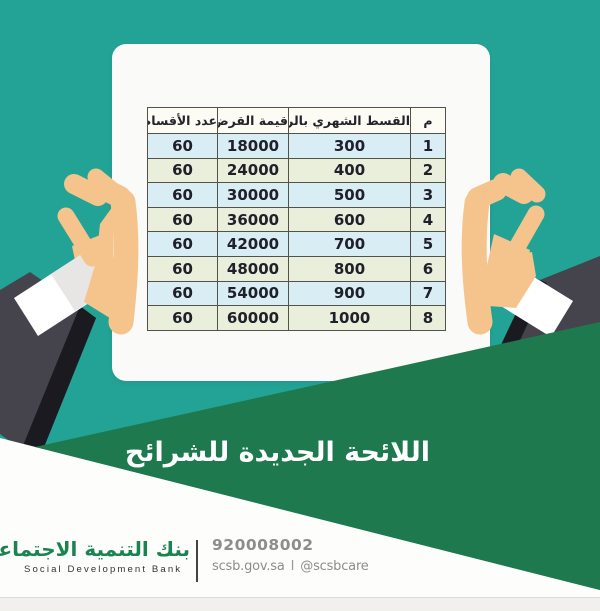 This screenshot has width=600, height=611. Describe the element at coordinates (253, 268) in the screenshot. I see `table-cell: 48000` at that location.